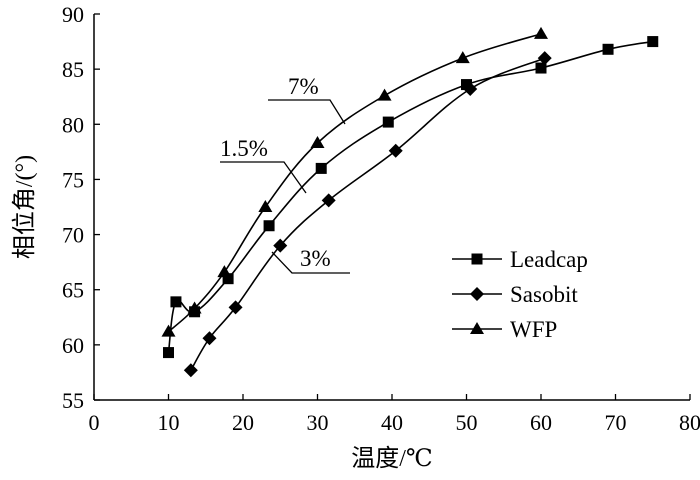  I want to click on y-tick-label: 55, so click(73, 400).